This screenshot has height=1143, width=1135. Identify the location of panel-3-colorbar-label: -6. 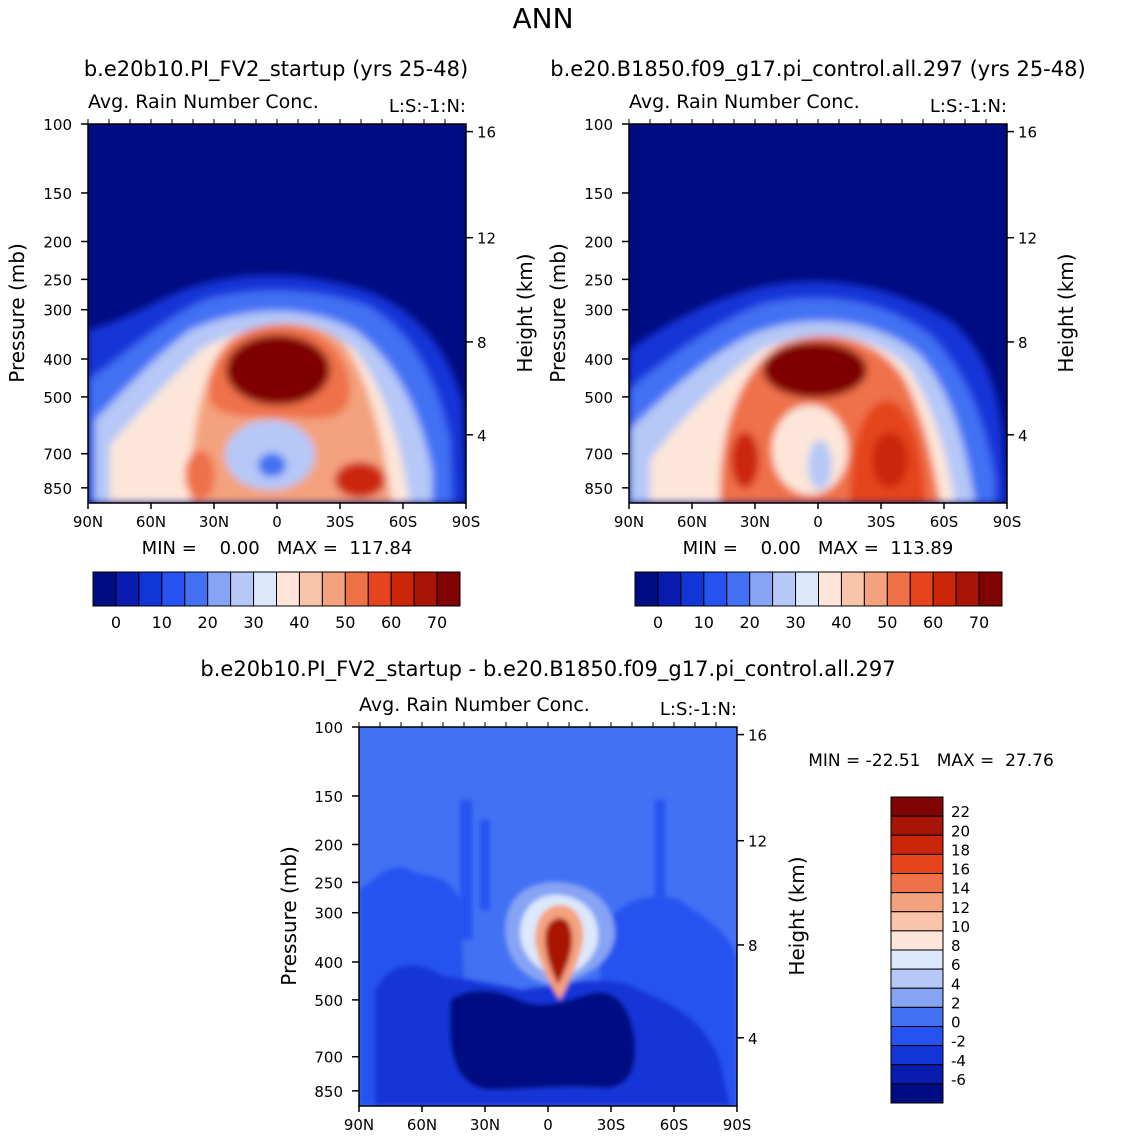
(958, 1080).